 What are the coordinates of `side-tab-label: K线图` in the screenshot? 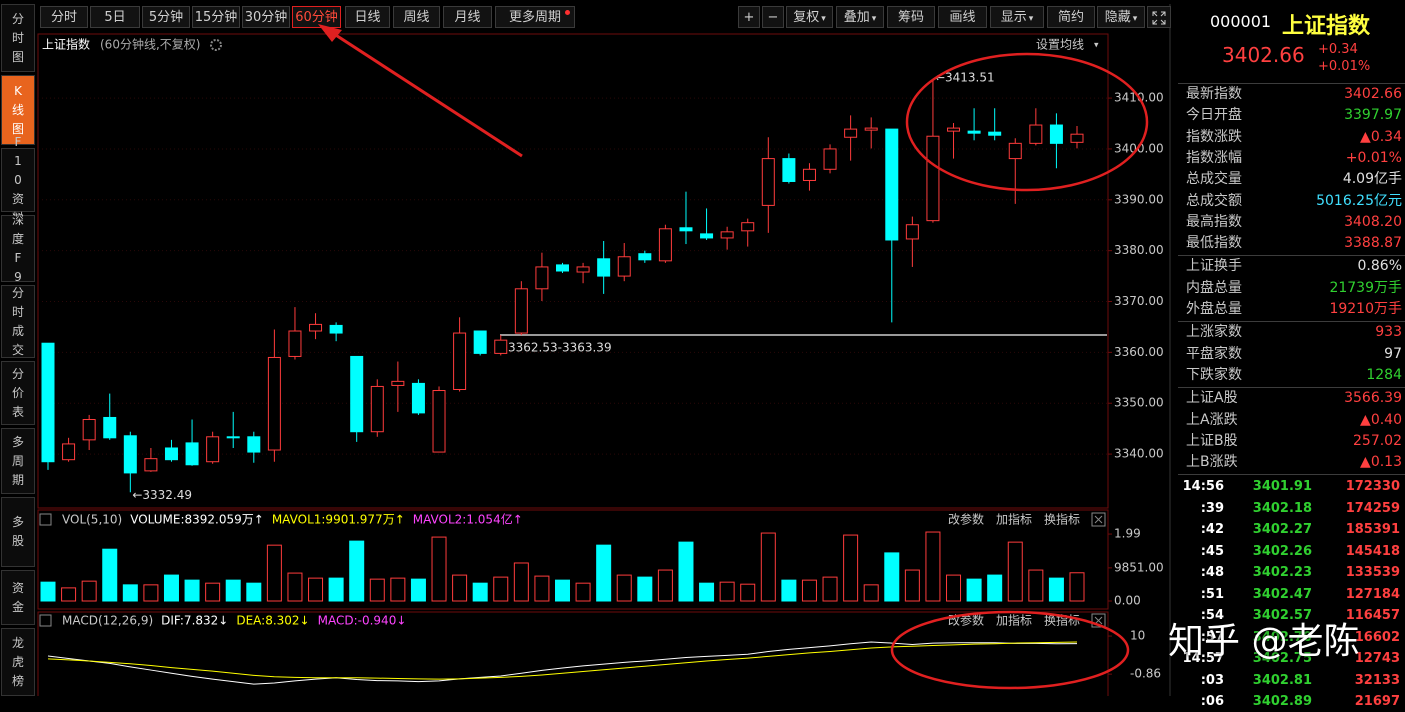 It's located at (17, 109).